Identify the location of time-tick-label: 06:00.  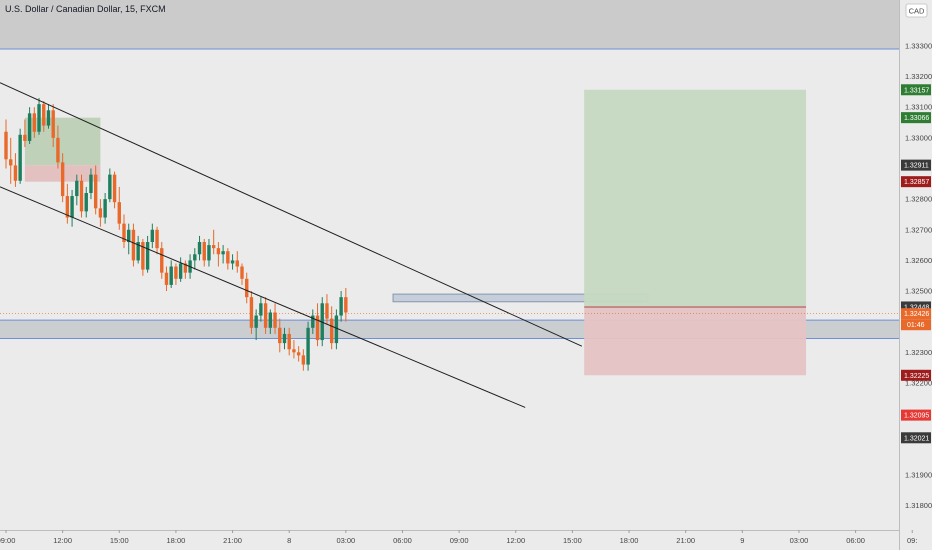
(855, 540).